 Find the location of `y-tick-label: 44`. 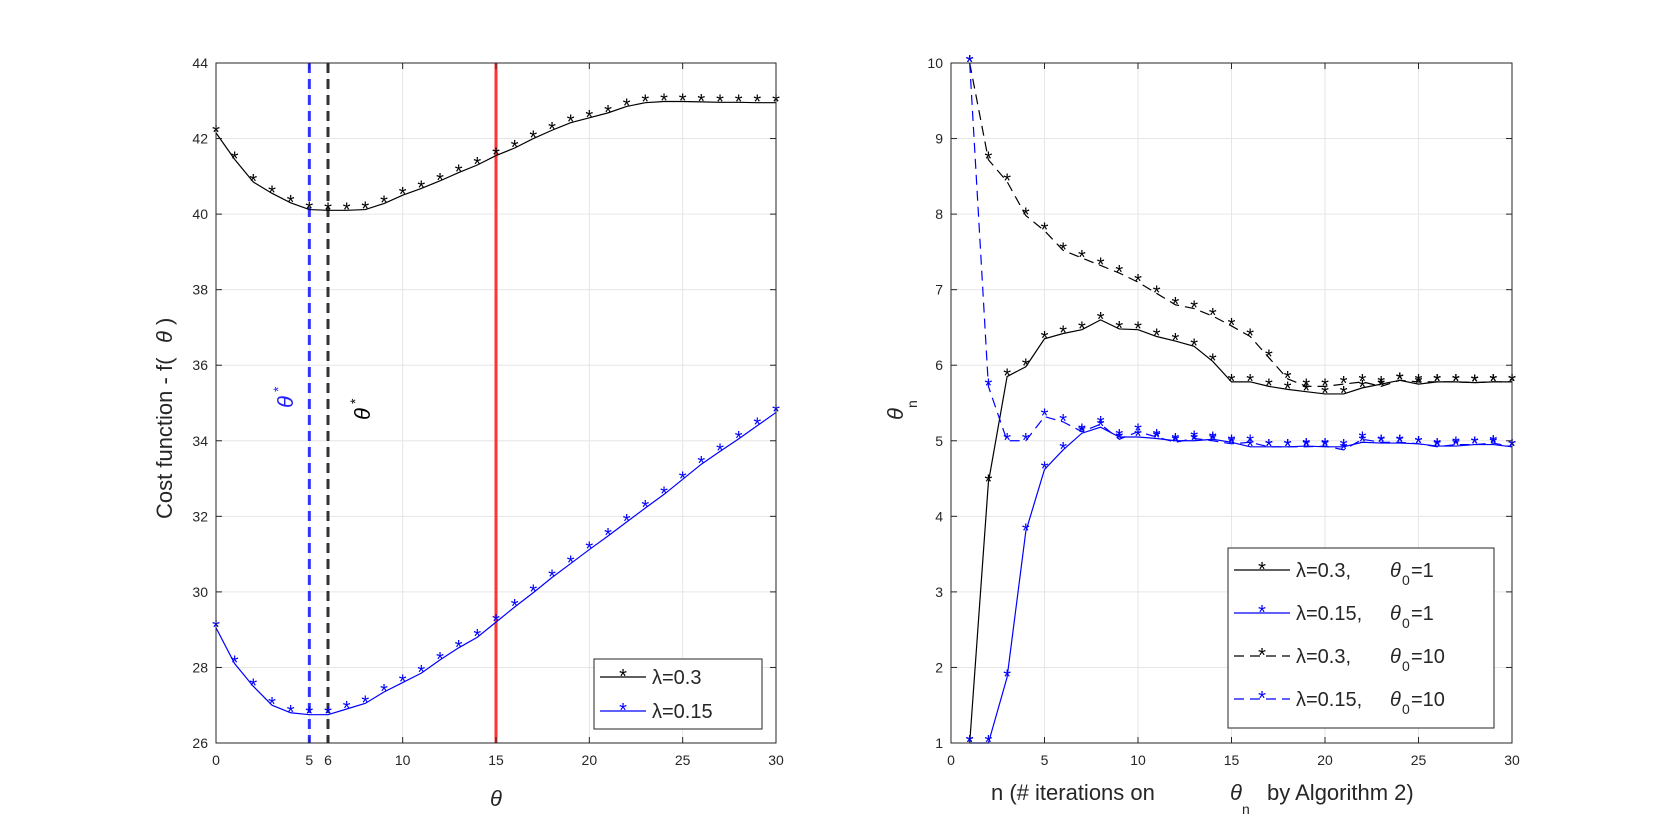

y-tick-label: 44 is located at coordinates (200, 63).